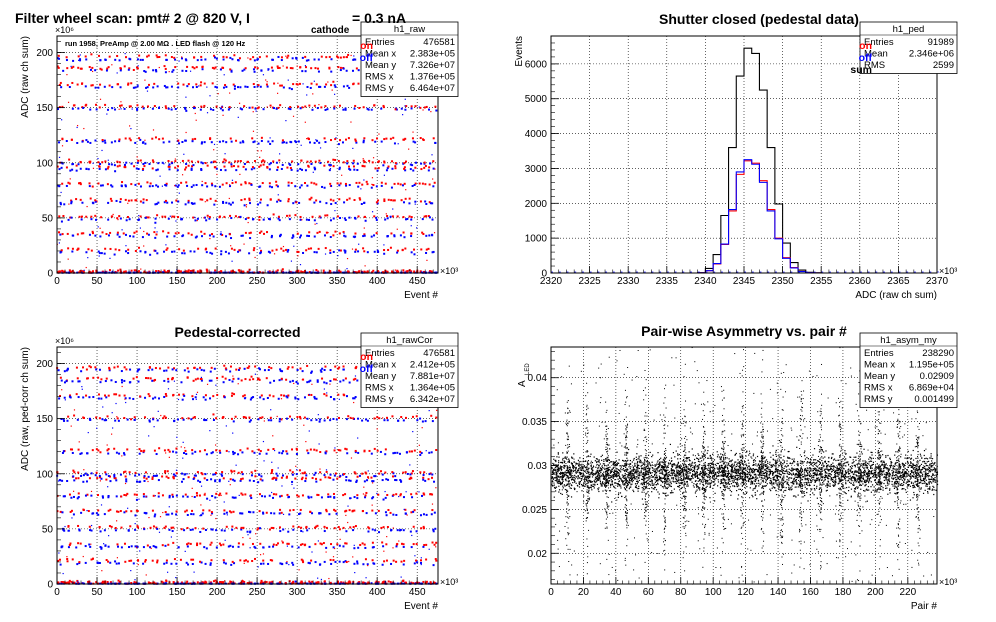  I want to click on stats-row-value: 2.383e+05, so click(432, 54).